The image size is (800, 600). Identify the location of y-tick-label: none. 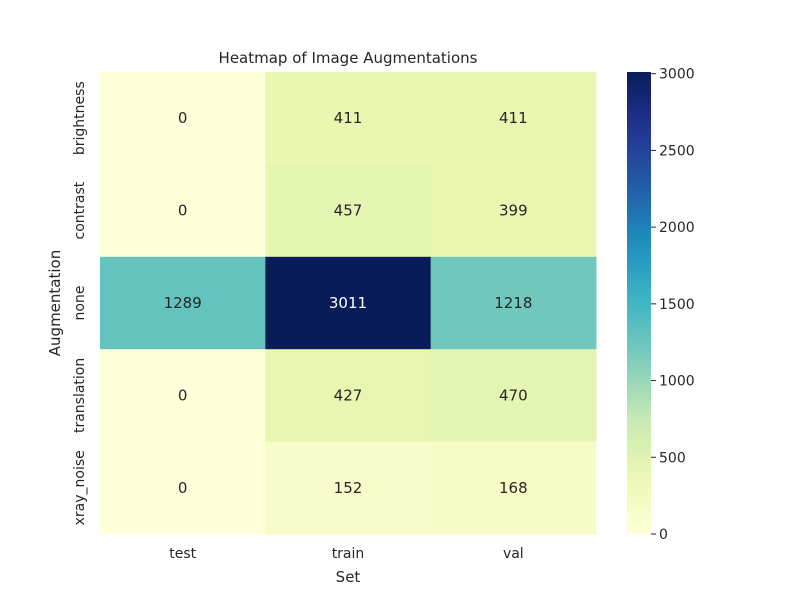
(80, 303).